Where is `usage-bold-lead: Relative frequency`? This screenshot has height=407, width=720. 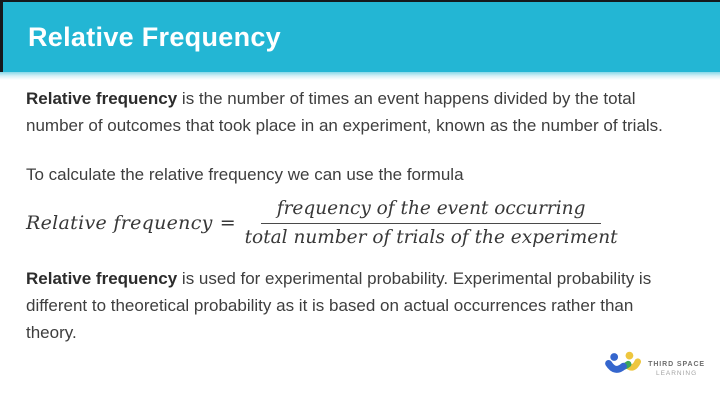 usage-bold-lead: Relative frequency is located at coordinates (102, 278).